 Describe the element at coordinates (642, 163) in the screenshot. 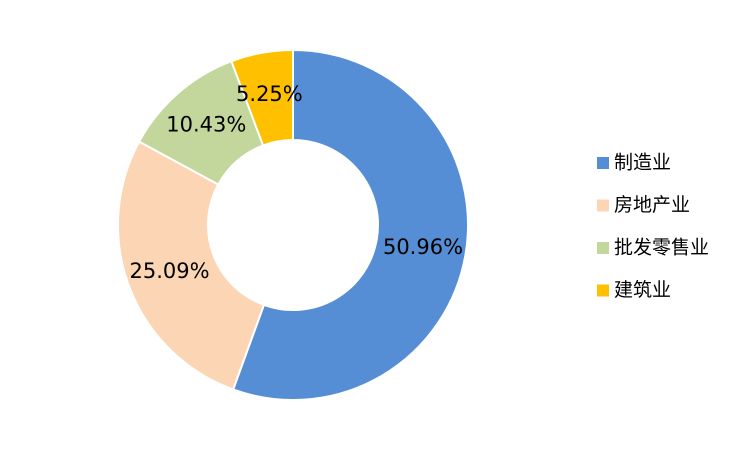

I see `legend-label: 制造业` at that location.